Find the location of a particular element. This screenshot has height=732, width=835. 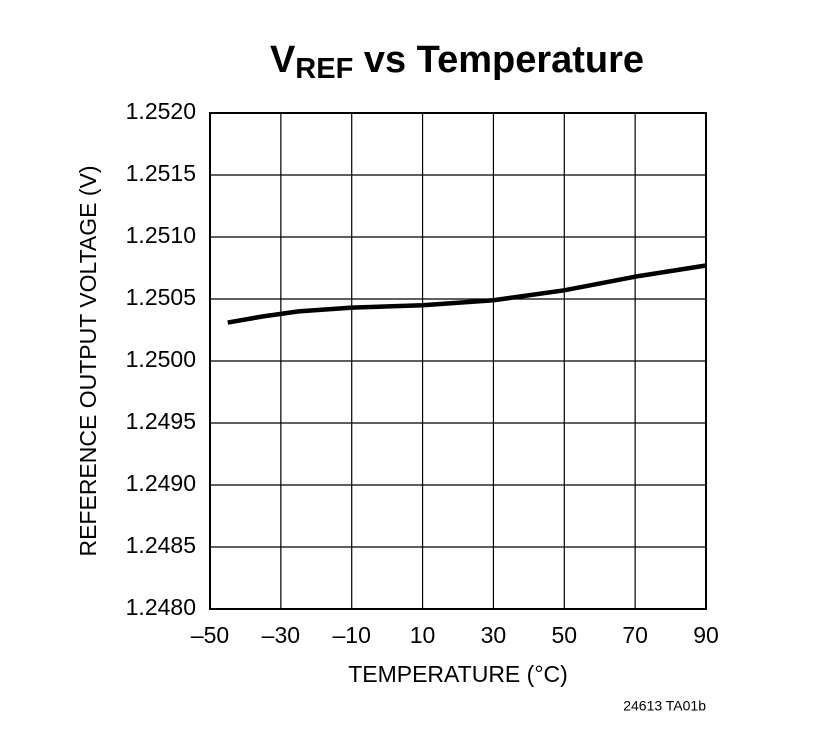

x-tick-label: 30 is located at coordinates (494, 635).